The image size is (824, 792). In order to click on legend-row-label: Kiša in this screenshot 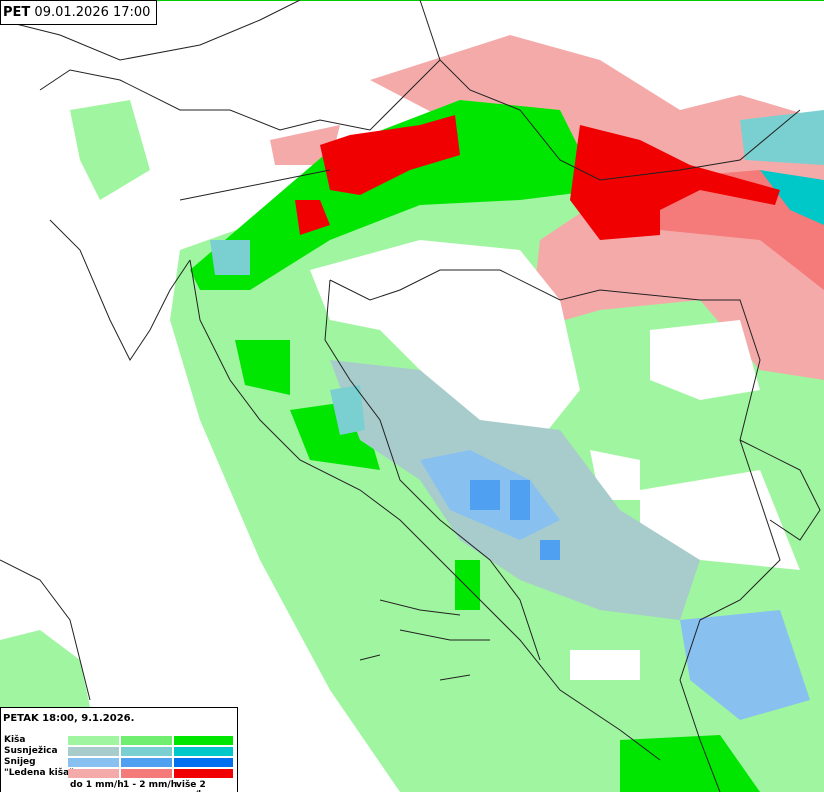, I will do `click(15, 740)`.